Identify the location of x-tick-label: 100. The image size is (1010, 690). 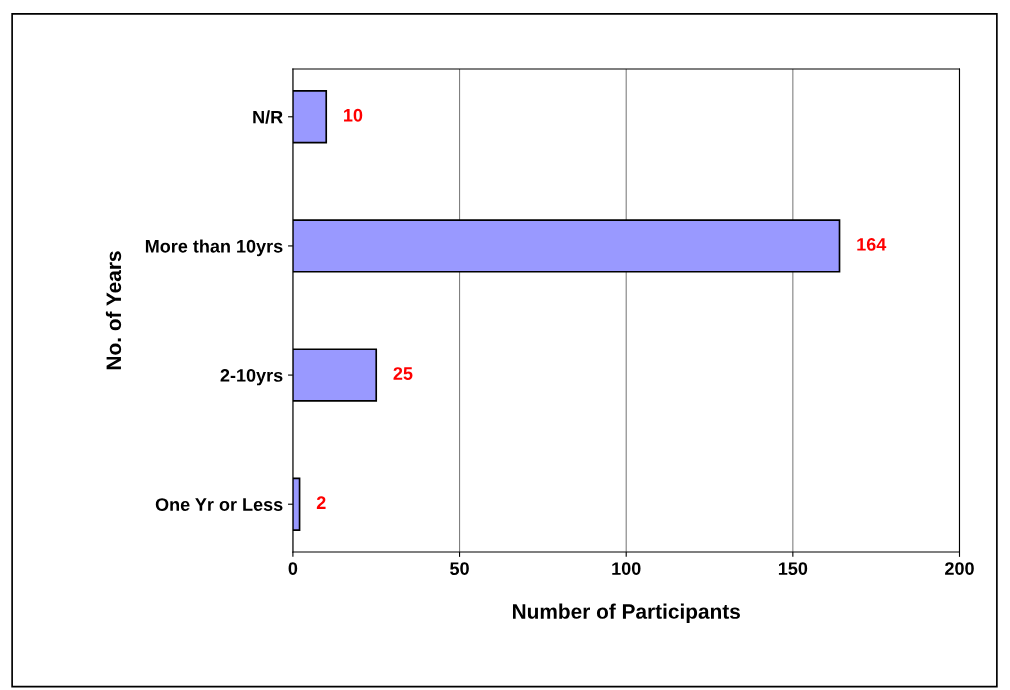
(626, 568).